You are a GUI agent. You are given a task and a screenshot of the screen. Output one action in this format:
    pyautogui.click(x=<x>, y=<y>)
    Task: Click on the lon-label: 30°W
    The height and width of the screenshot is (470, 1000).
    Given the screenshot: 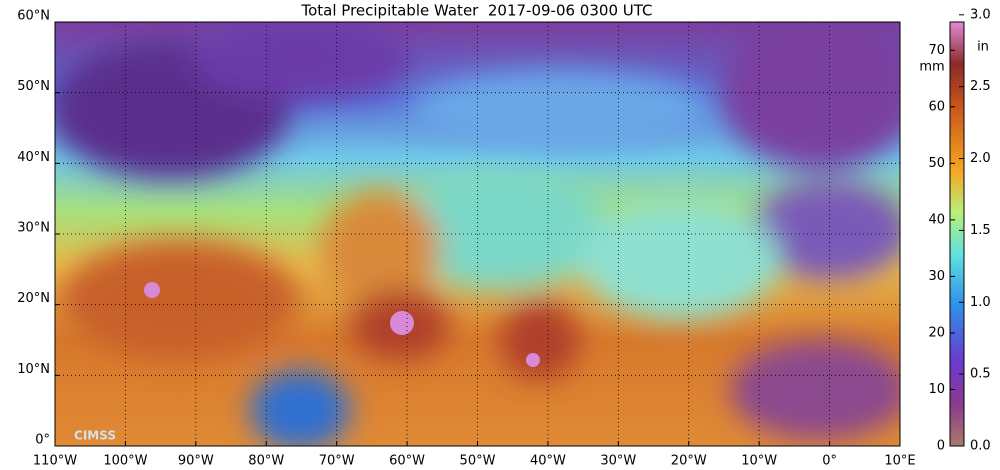 What is the action you would take?
    pyautogui.click(x=618, y=461)
    